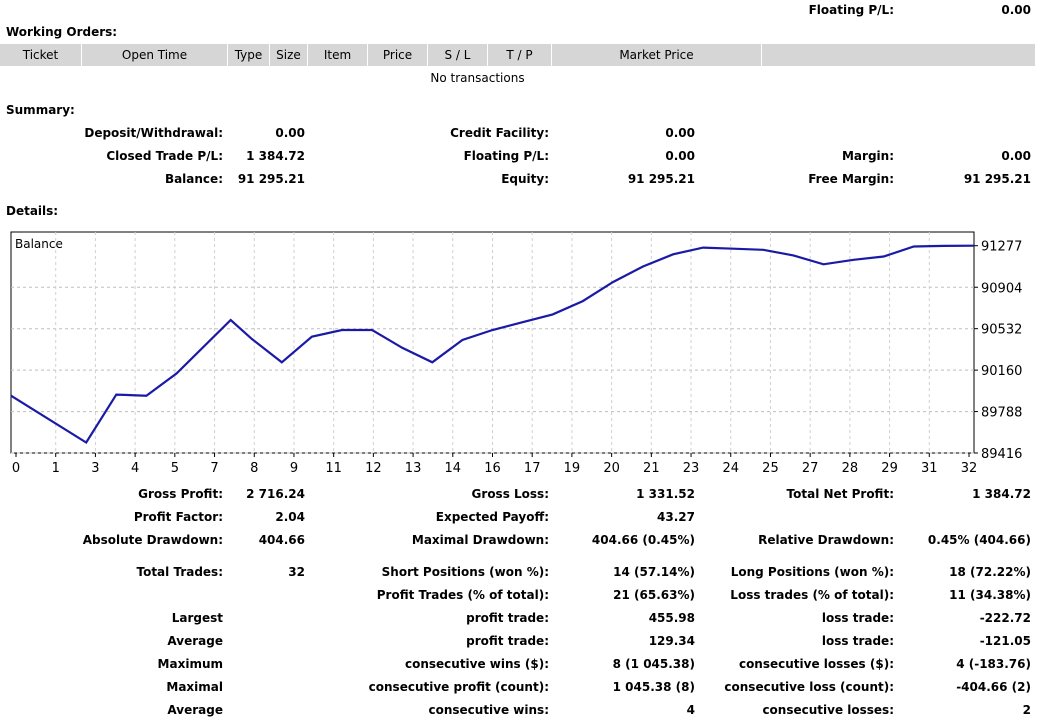  I want to click on y-tick-label: 91277, so click(1001, 247).